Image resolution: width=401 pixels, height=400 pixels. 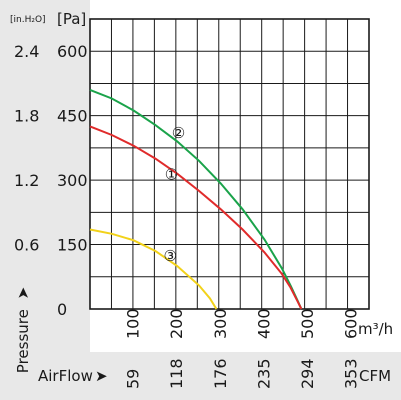 I want to click on inh2o-tick-labels: 0.6 1.2 1.8 2.4, so click(x=26, y=148).